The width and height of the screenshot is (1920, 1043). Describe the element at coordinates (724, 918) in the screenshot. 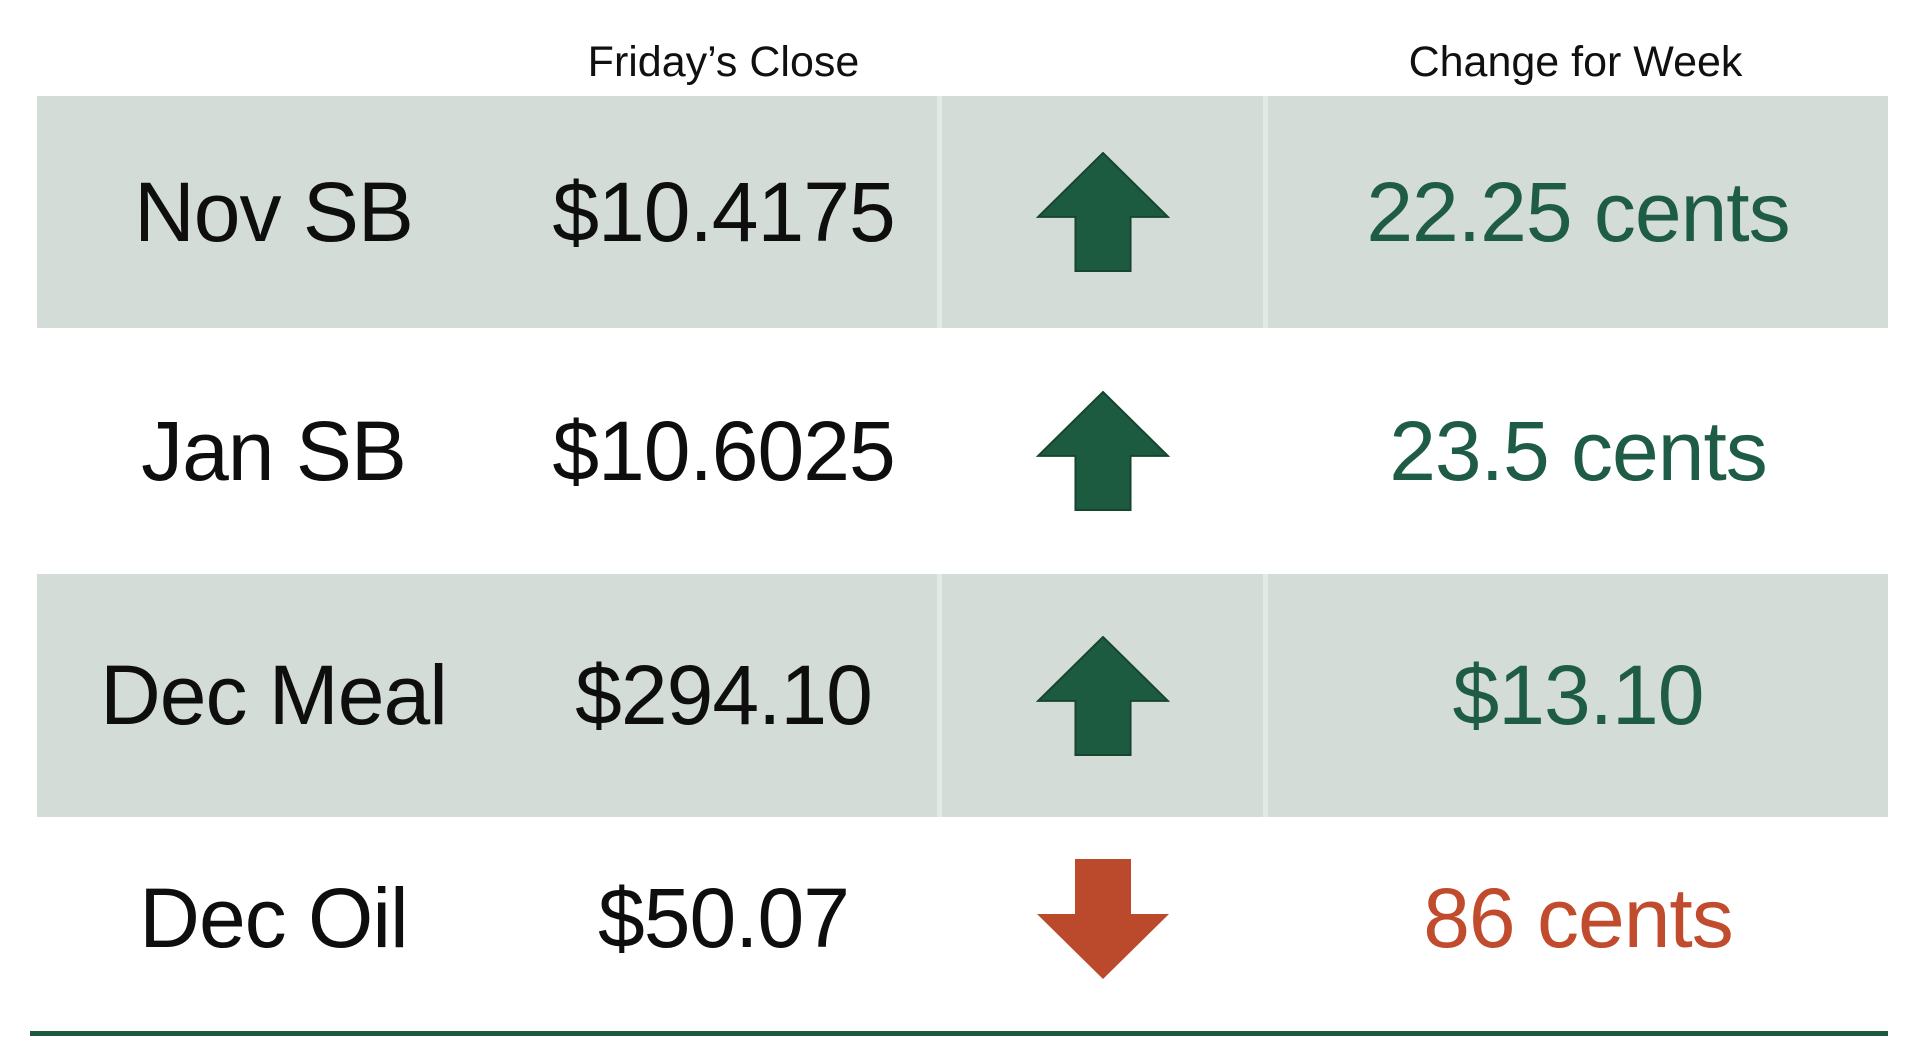

I see `close-price: $50.07` at that location.